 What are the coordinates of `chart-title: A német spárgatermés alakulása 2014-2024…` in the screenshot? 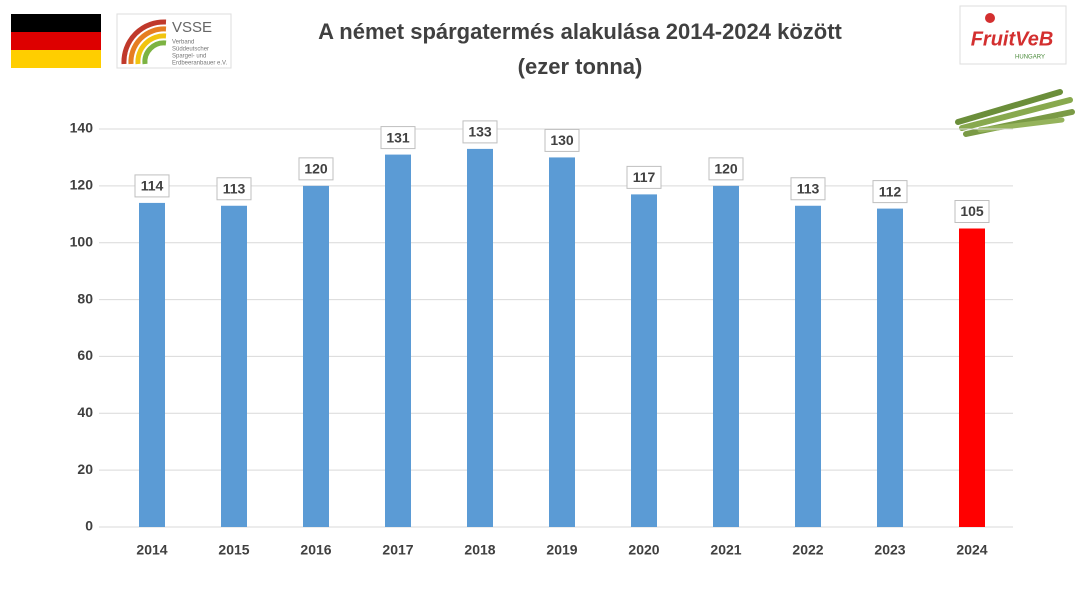 It's located at (580, 31).